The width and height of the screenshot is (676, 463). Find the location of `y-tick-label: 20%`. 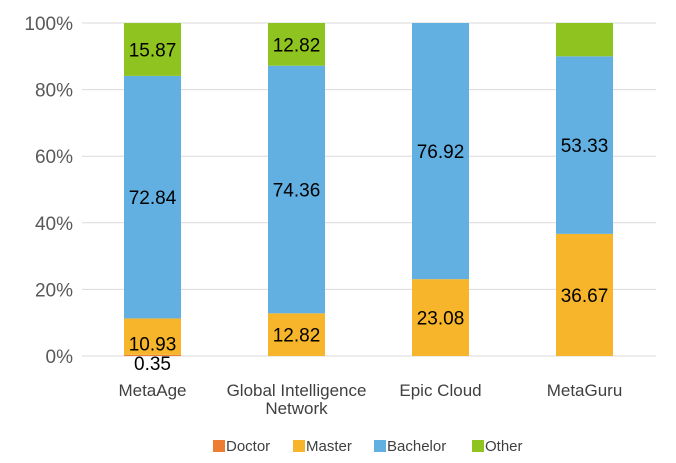

y-tick-label: 20% is located at coordinates (54, 290).